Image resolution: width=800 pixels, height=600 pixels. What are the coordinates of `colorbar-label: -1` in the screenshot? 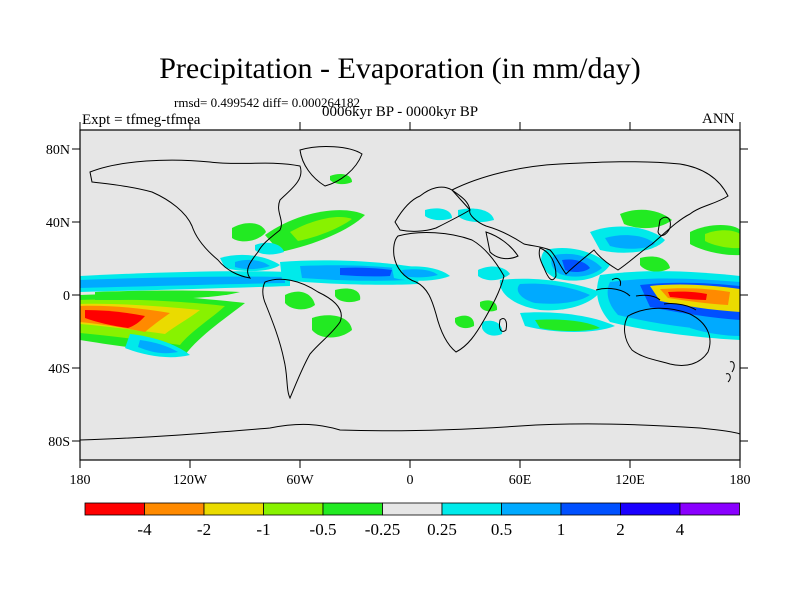 It's located at (263, 529).